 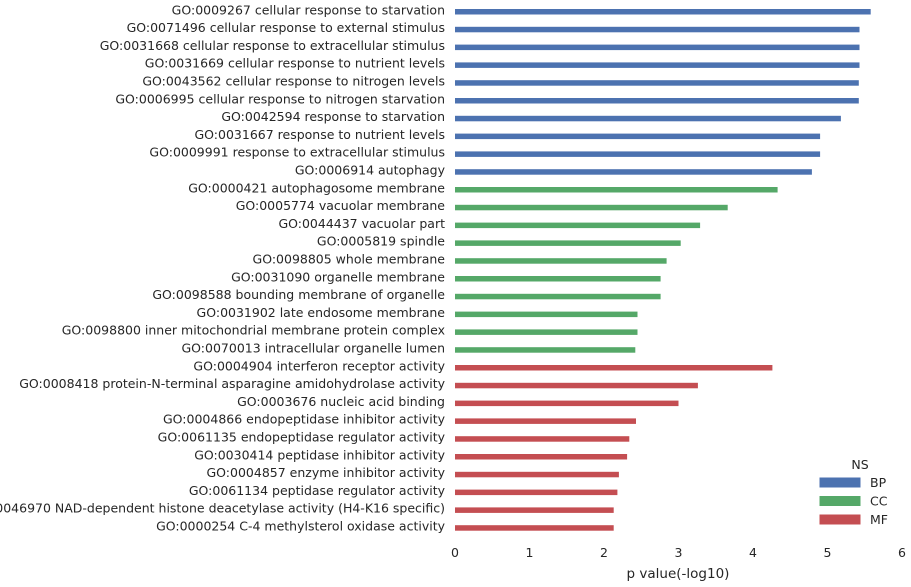 What do you see at coordinates (317, 490) in the screenshot?
I see `category-label: GO:0061134 peptidase regulator activity` at bounding box center [317, 490].